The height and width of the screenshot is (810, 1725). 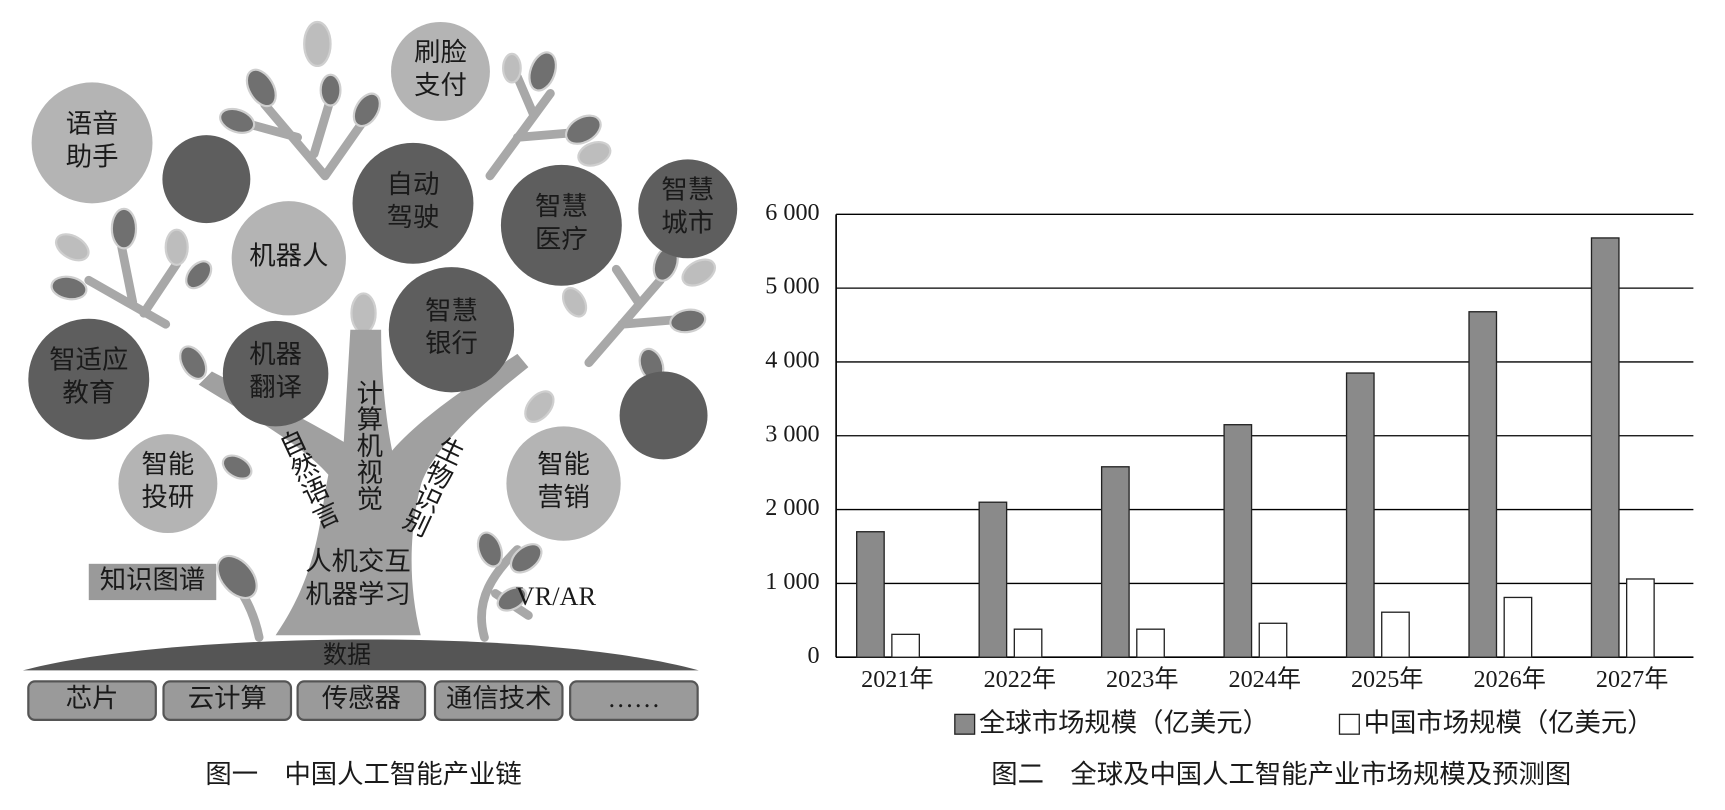 I want to click on label-box, so click(x=152, y=582).